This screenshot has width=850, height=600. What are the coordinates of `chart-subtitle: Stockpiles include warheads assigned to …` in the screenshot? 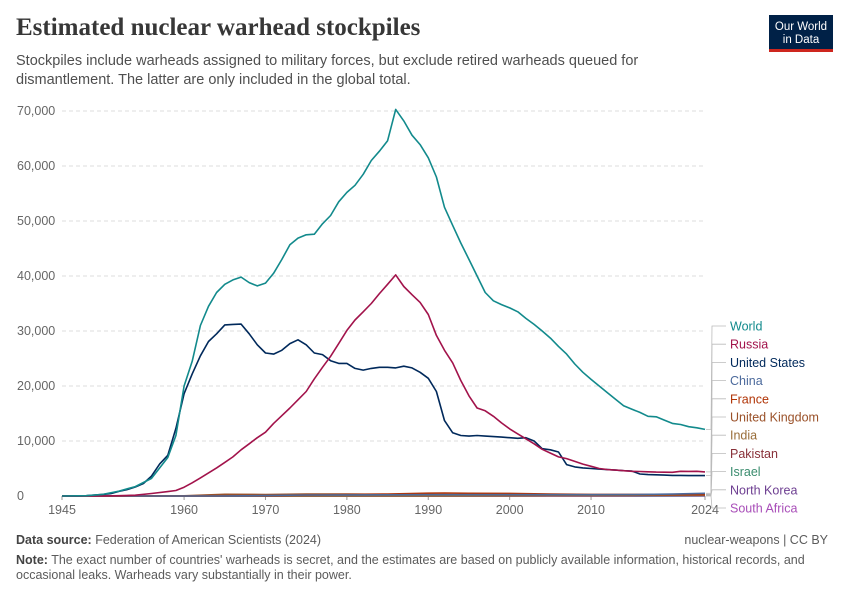 It's located at (327, 70).